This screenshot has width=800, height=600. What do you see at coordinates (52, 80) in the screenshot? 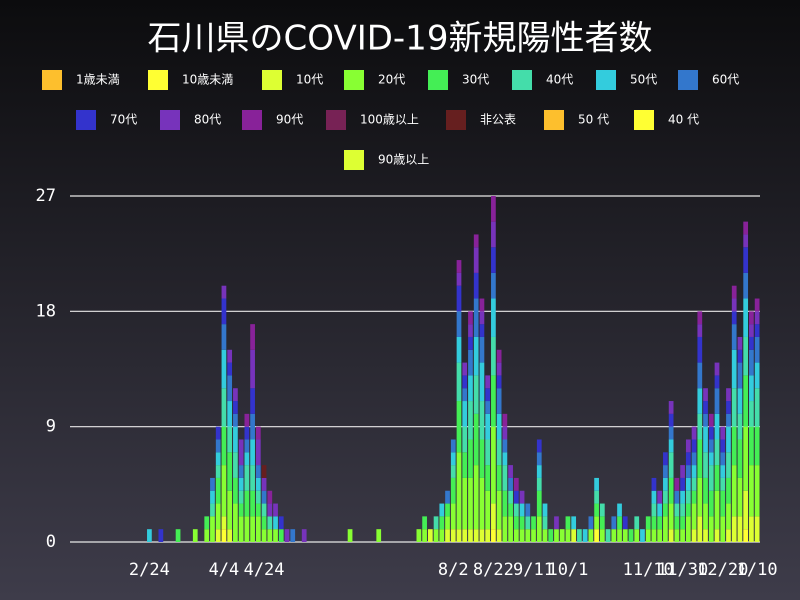
I see `legend-swatch` at bounding box center [52, 80].